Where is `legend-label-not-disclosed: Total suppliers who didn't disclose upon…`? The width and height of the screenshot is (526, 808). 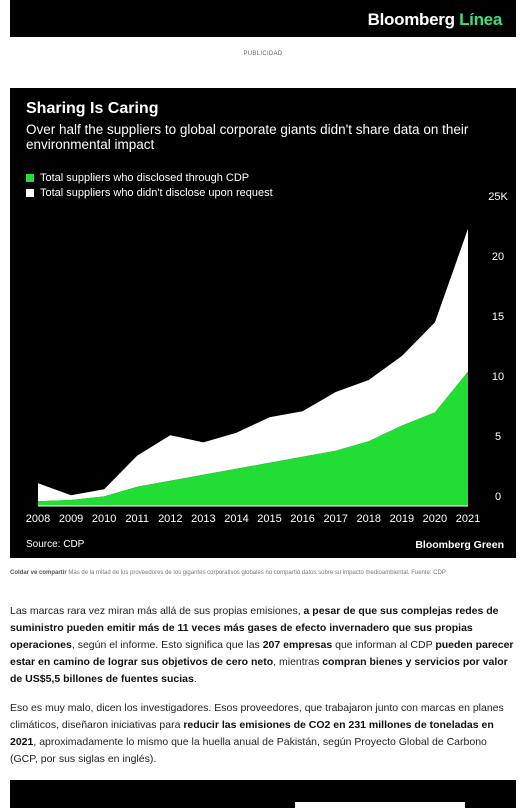
legend-label-not-disclosed: Total suppliers who didn't disclose upon… is located at coordinates (156, 192).